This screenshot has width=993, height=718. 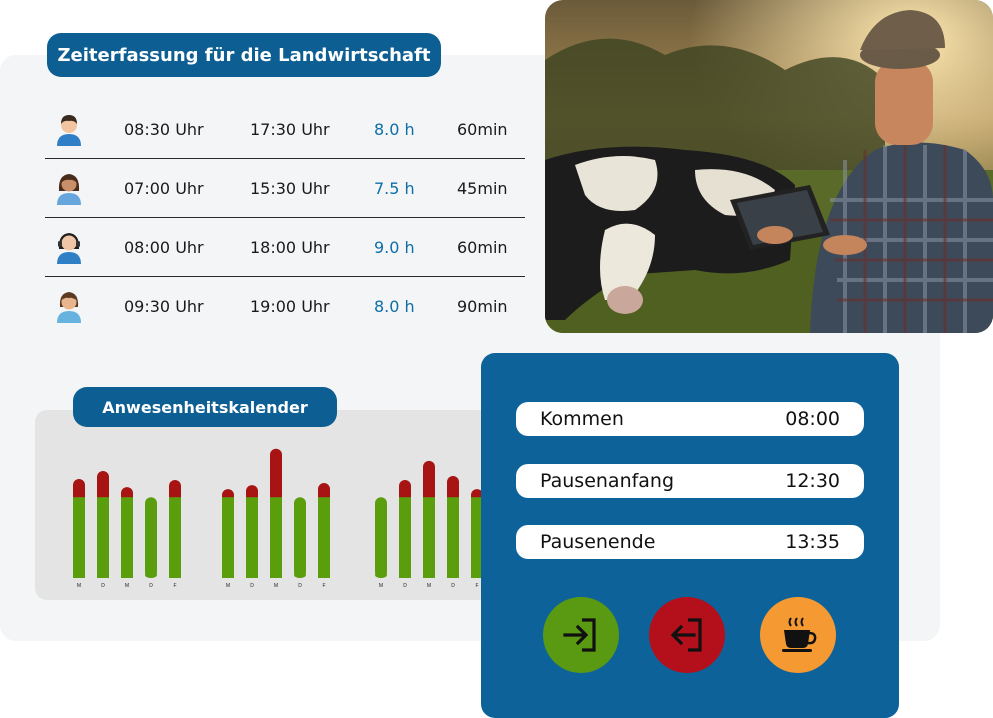 I want to click on table-row: 08:30 Uhr 17:30 Uhr 8.0 h 60min, so click(x=285, y=129).